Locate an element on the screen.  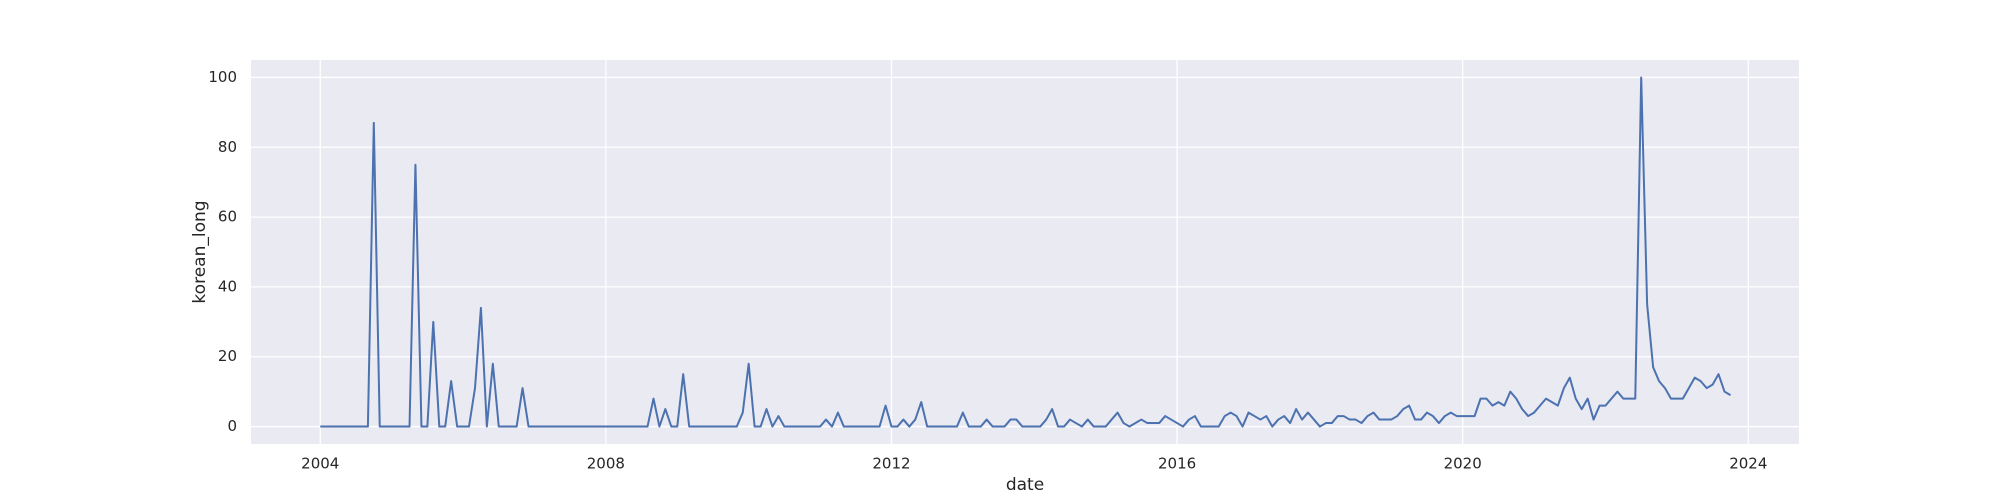
x-tick-label: 2012 is located at coordinates (891, 464).